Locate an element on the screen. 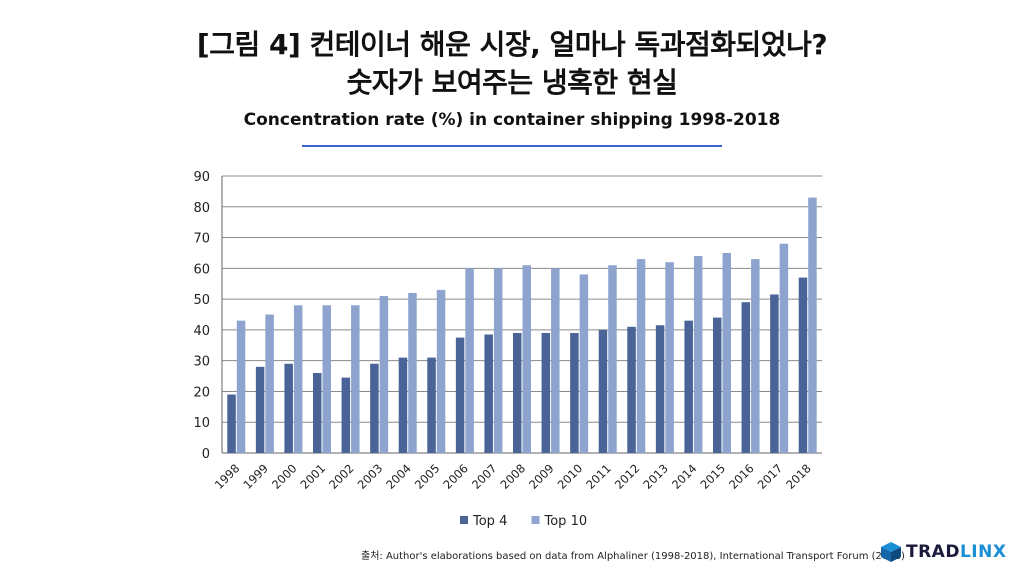 This screenshot has width=1024, height=577. legend-label: Top 4 is located at coordinates (489, 521).